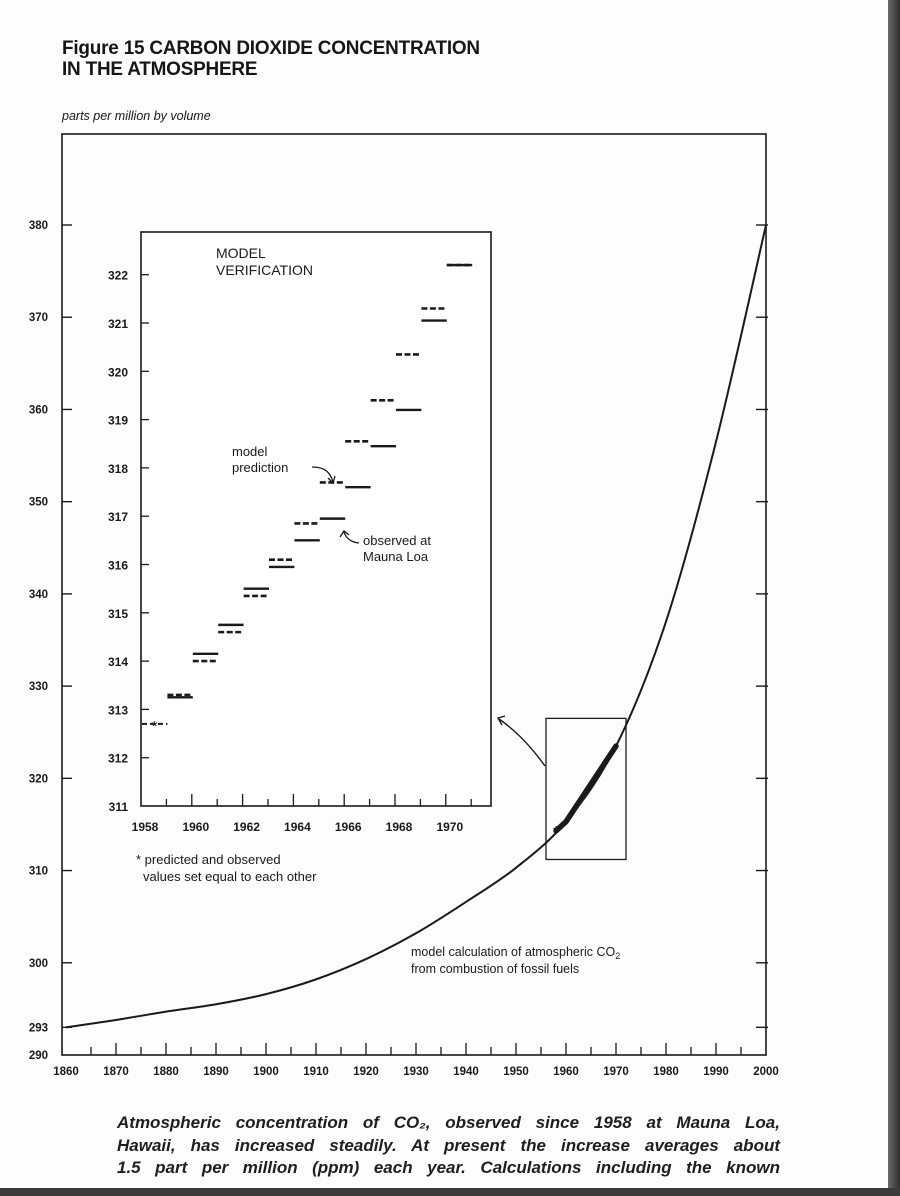 The image size is (900, 1196). Describe the element at coordinates (501, 720) in the screenshot. I see `zoom-arrowhead-icon` at that location.